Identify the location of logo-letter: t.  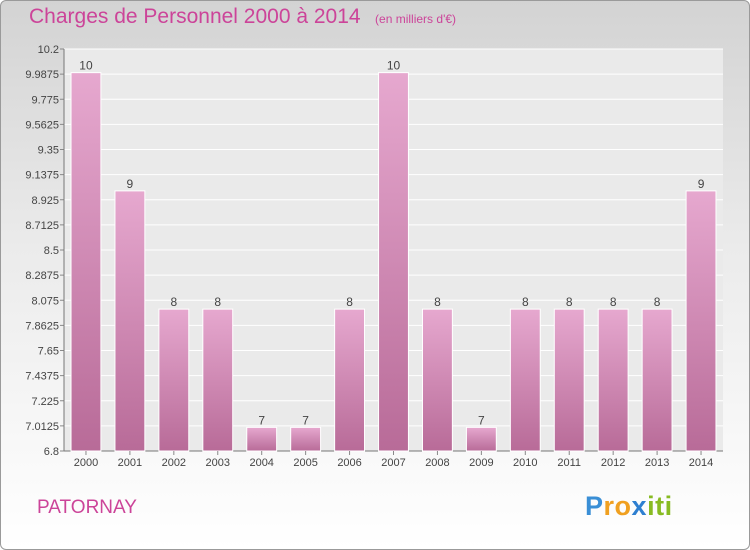
(660, 506).